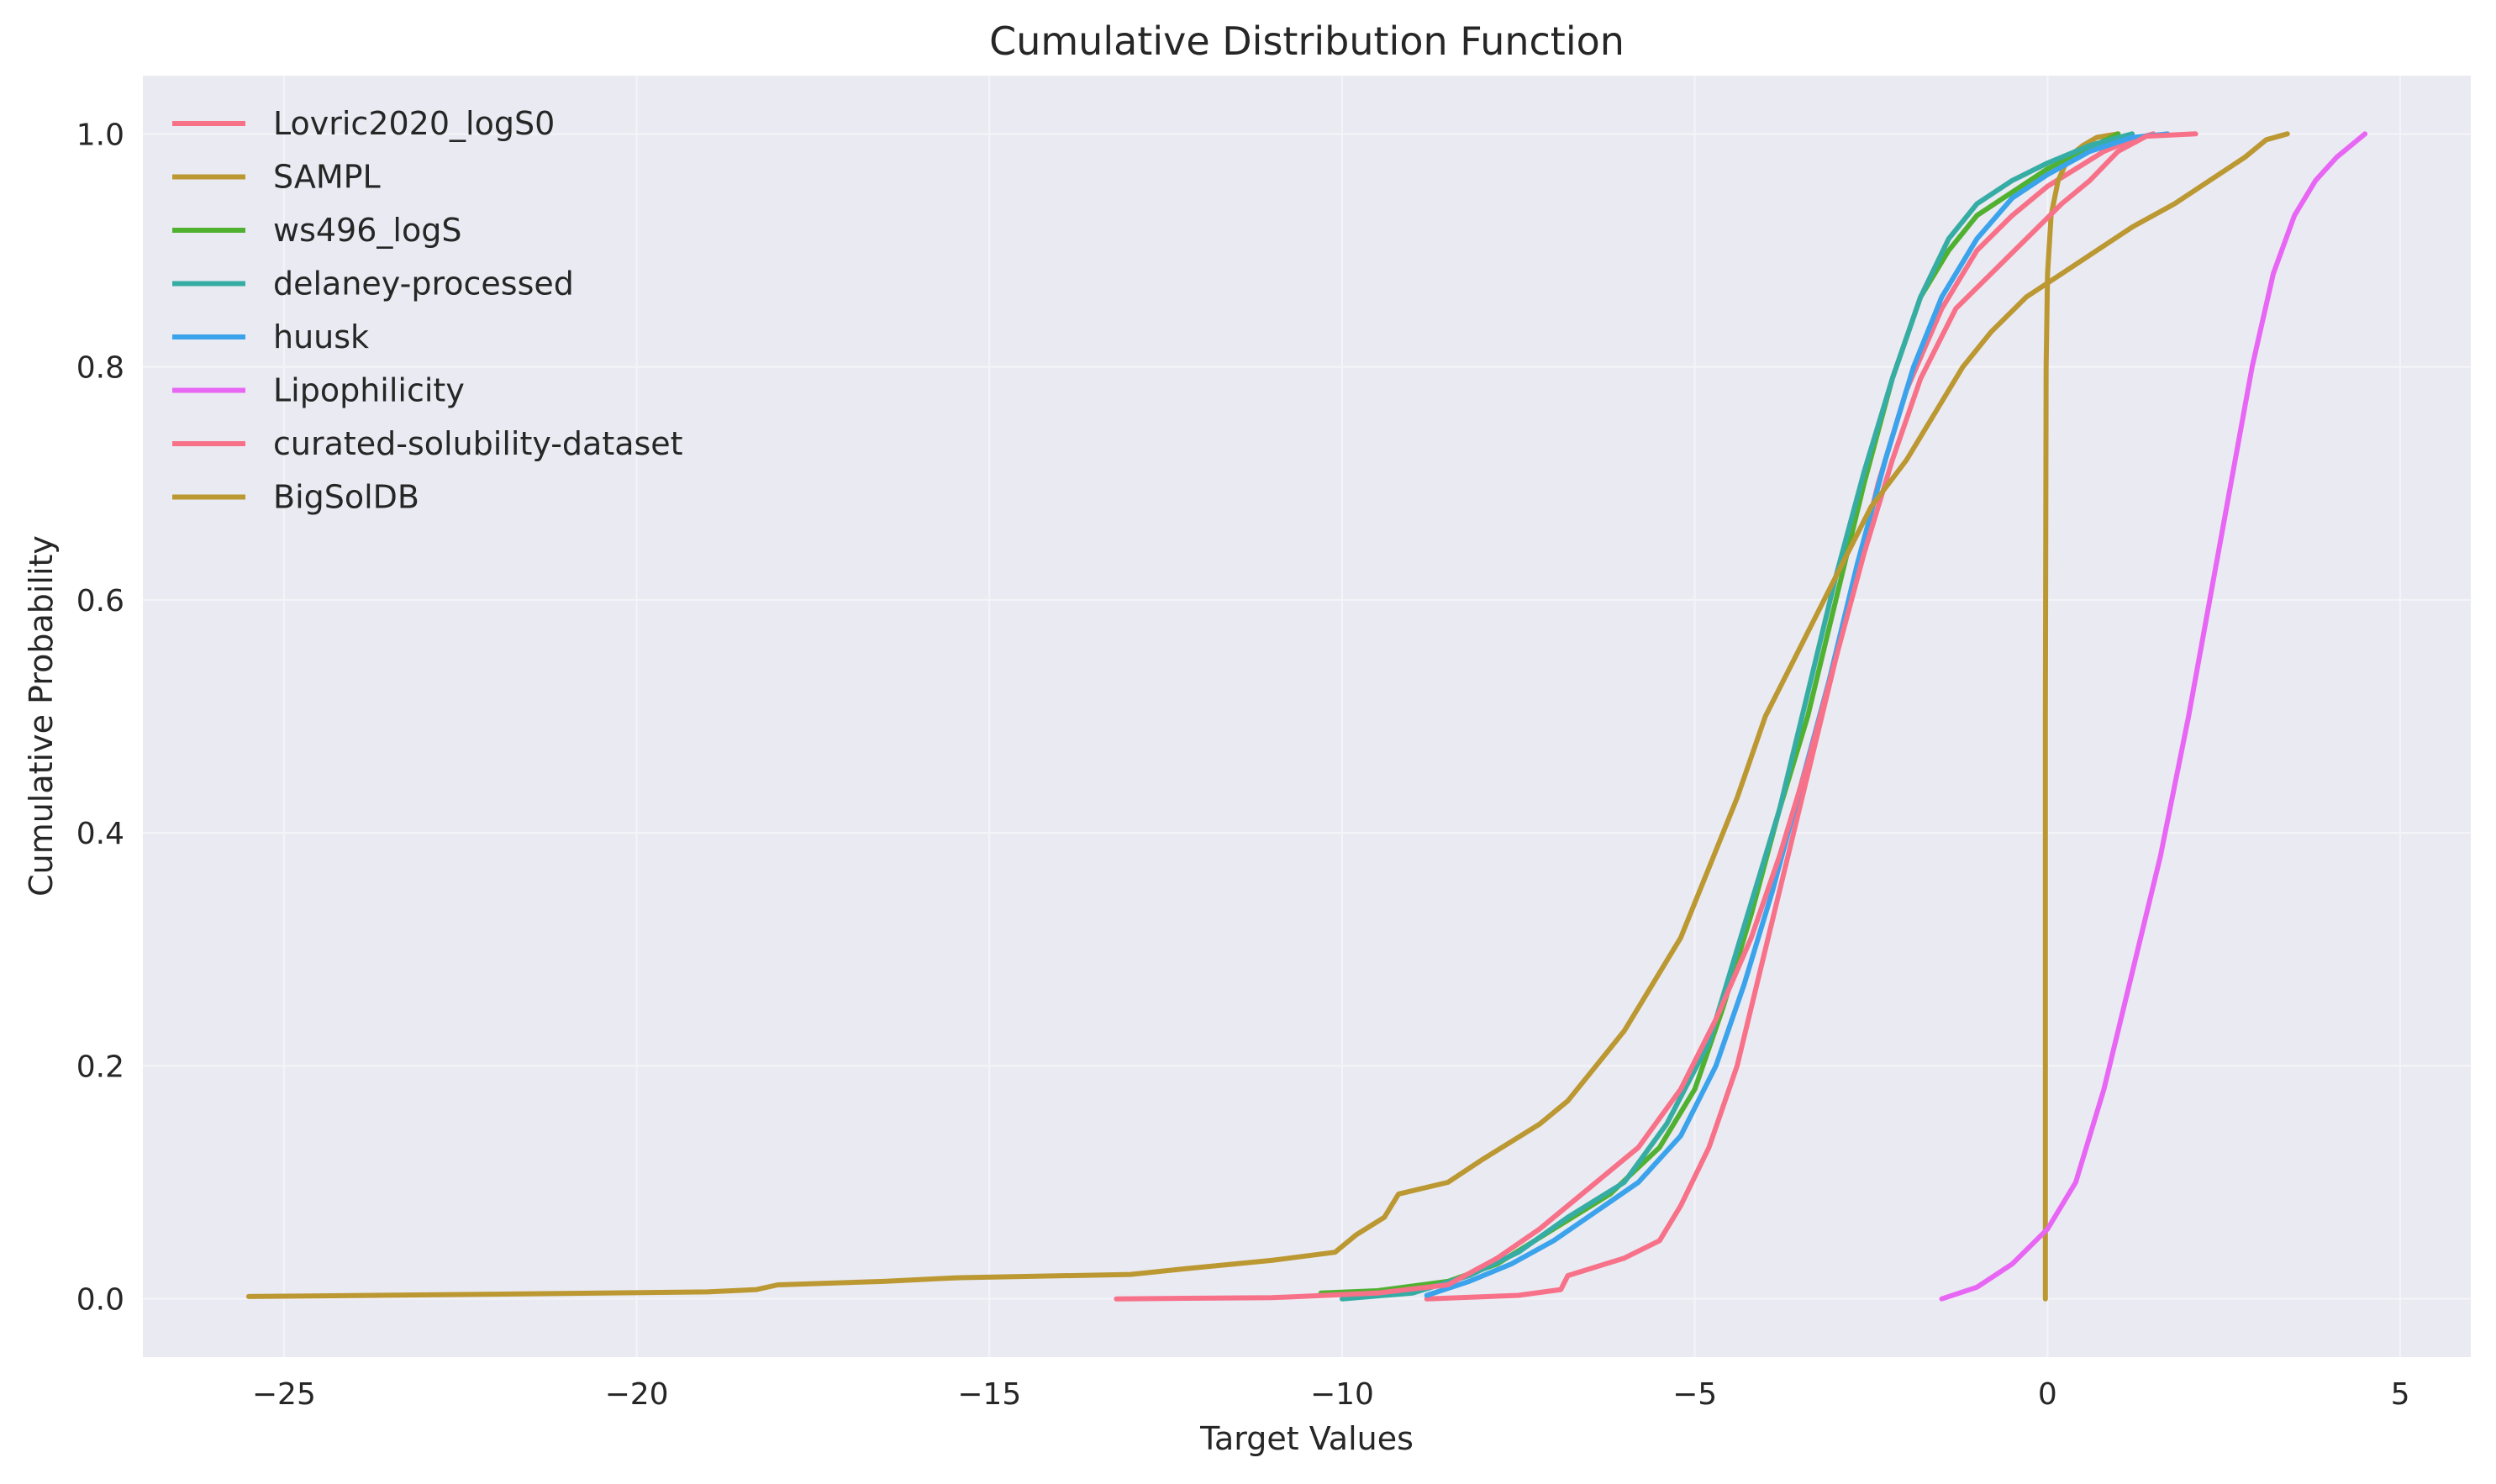  I want to click on y-tick-label: 0.0, so click(100, 1301).